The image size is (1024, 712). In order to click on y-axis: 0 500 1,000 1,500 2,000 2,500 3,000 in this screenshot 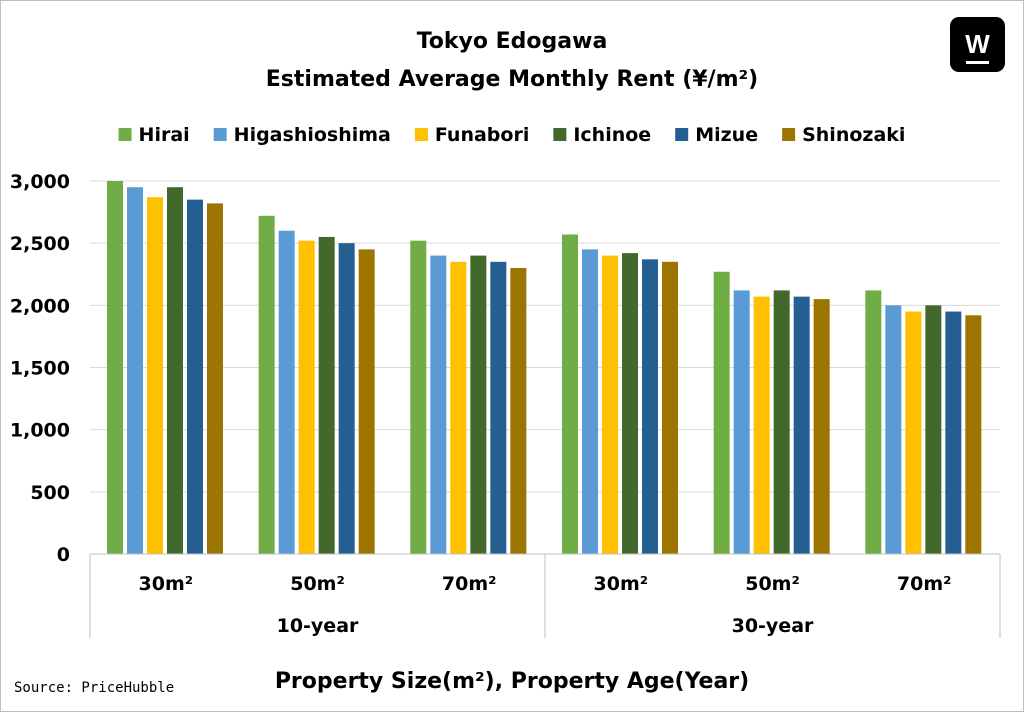, I will do `click(40, 368)`.